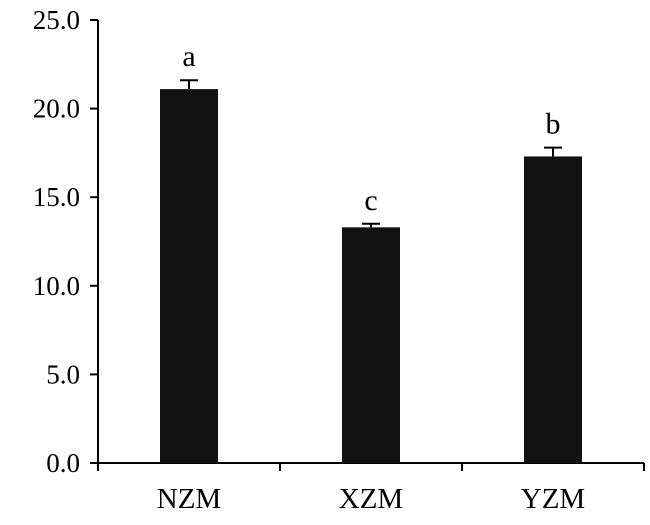 Image resolution: width=650 pixels, height=525 pixels. What do you see at coordinates (371, 345) in the screenshot?
I see `bar-xzm` at bounding box center [371, 345].